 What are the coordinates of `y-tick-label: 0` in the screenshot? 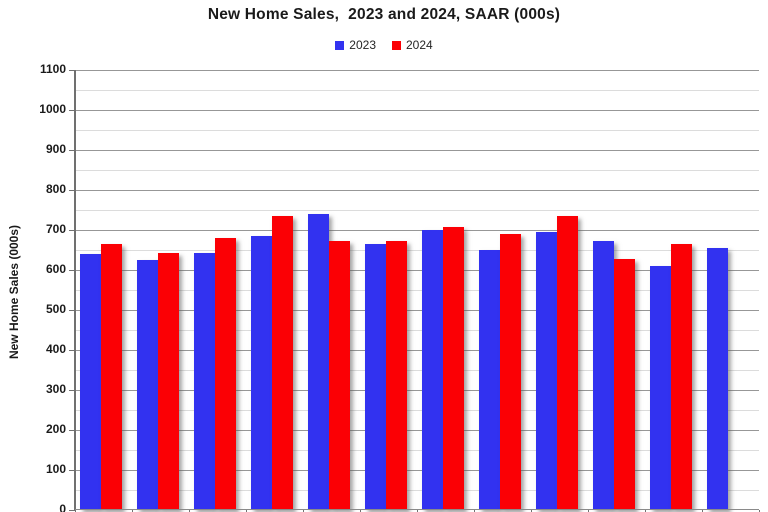 It's located at (62, 507).